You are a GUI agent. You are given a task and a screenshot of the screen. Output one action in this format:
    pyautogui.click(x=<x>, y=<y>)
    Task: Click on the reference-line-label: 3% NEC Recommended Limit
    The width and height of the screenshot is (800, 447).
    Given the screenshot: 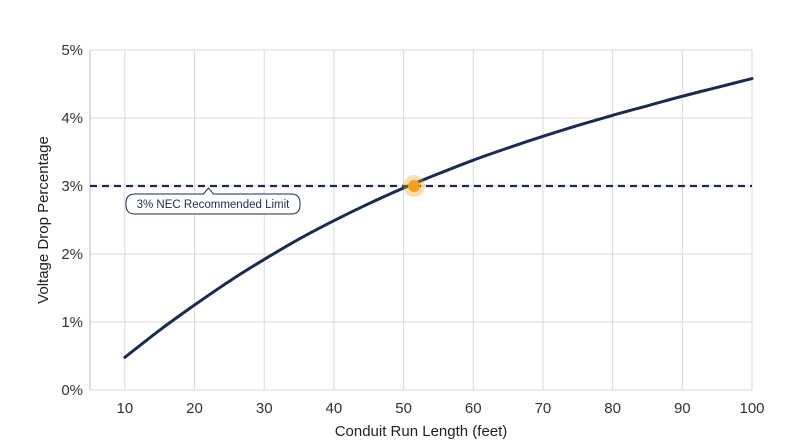 What is the action you would take?
    pyautogui.click(x=214, y=205)
    